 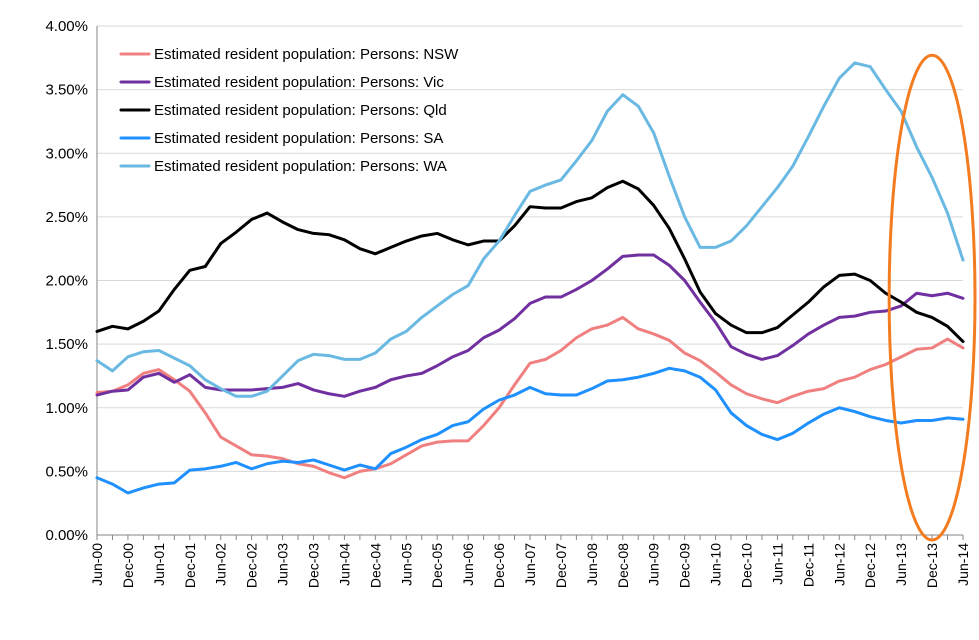 I want to click on x-tick-label: Dec-07, so click(x=561, y=565).